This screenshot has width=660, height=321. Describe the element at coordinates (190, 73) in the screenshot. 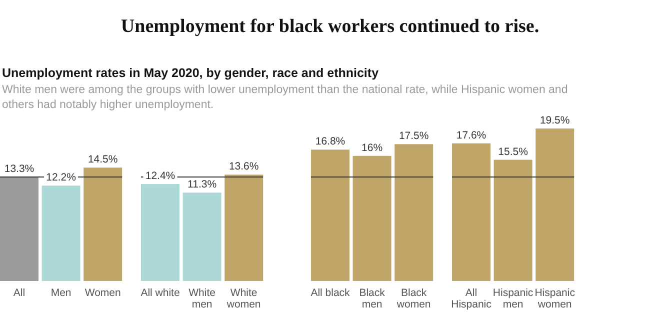

I see `chart-subtitle: Unemployment rates in May 2020, by gender, race and ethnicity` at that location.